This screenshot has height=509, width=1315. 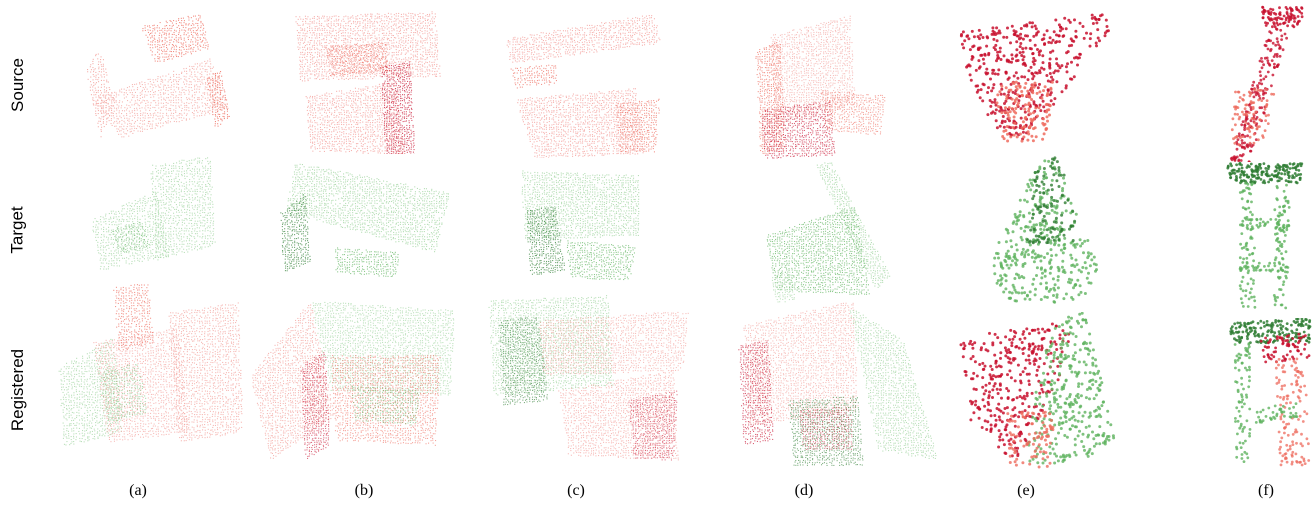 I want to click on point-cloud-d-registered, so click(x=837, y=384).